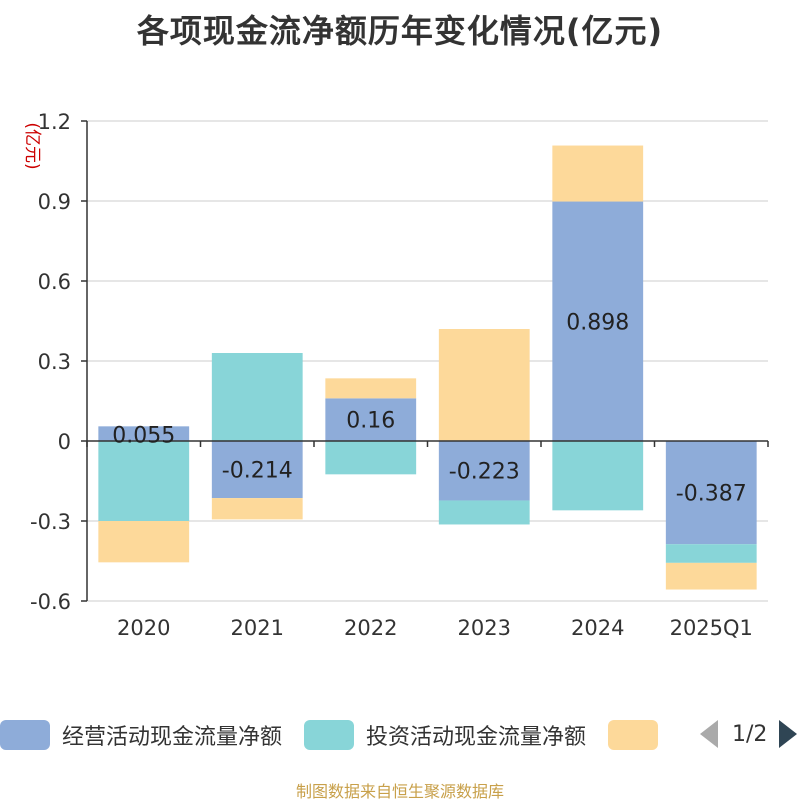 Image resolution: width=800 pixels, height=802 pixels. I want to click on x-tick-label: 2024, so click(597, 628).